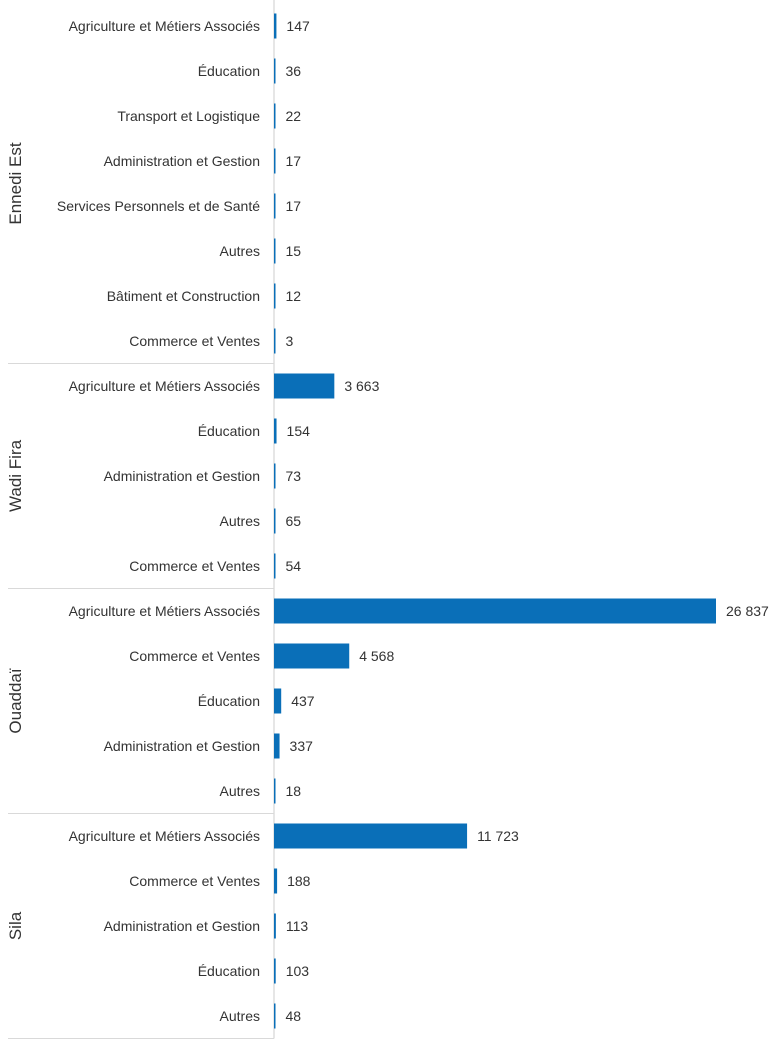 Image resolution: width=779 pixels, height=1039 pixels. I want to click on value-label: 113, so click(297, 926).